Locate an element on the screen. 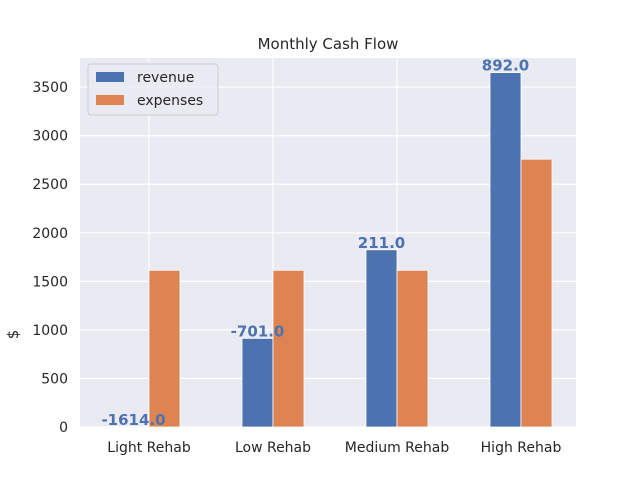  data-label: 211.0 is located at coordinates (381, 243).